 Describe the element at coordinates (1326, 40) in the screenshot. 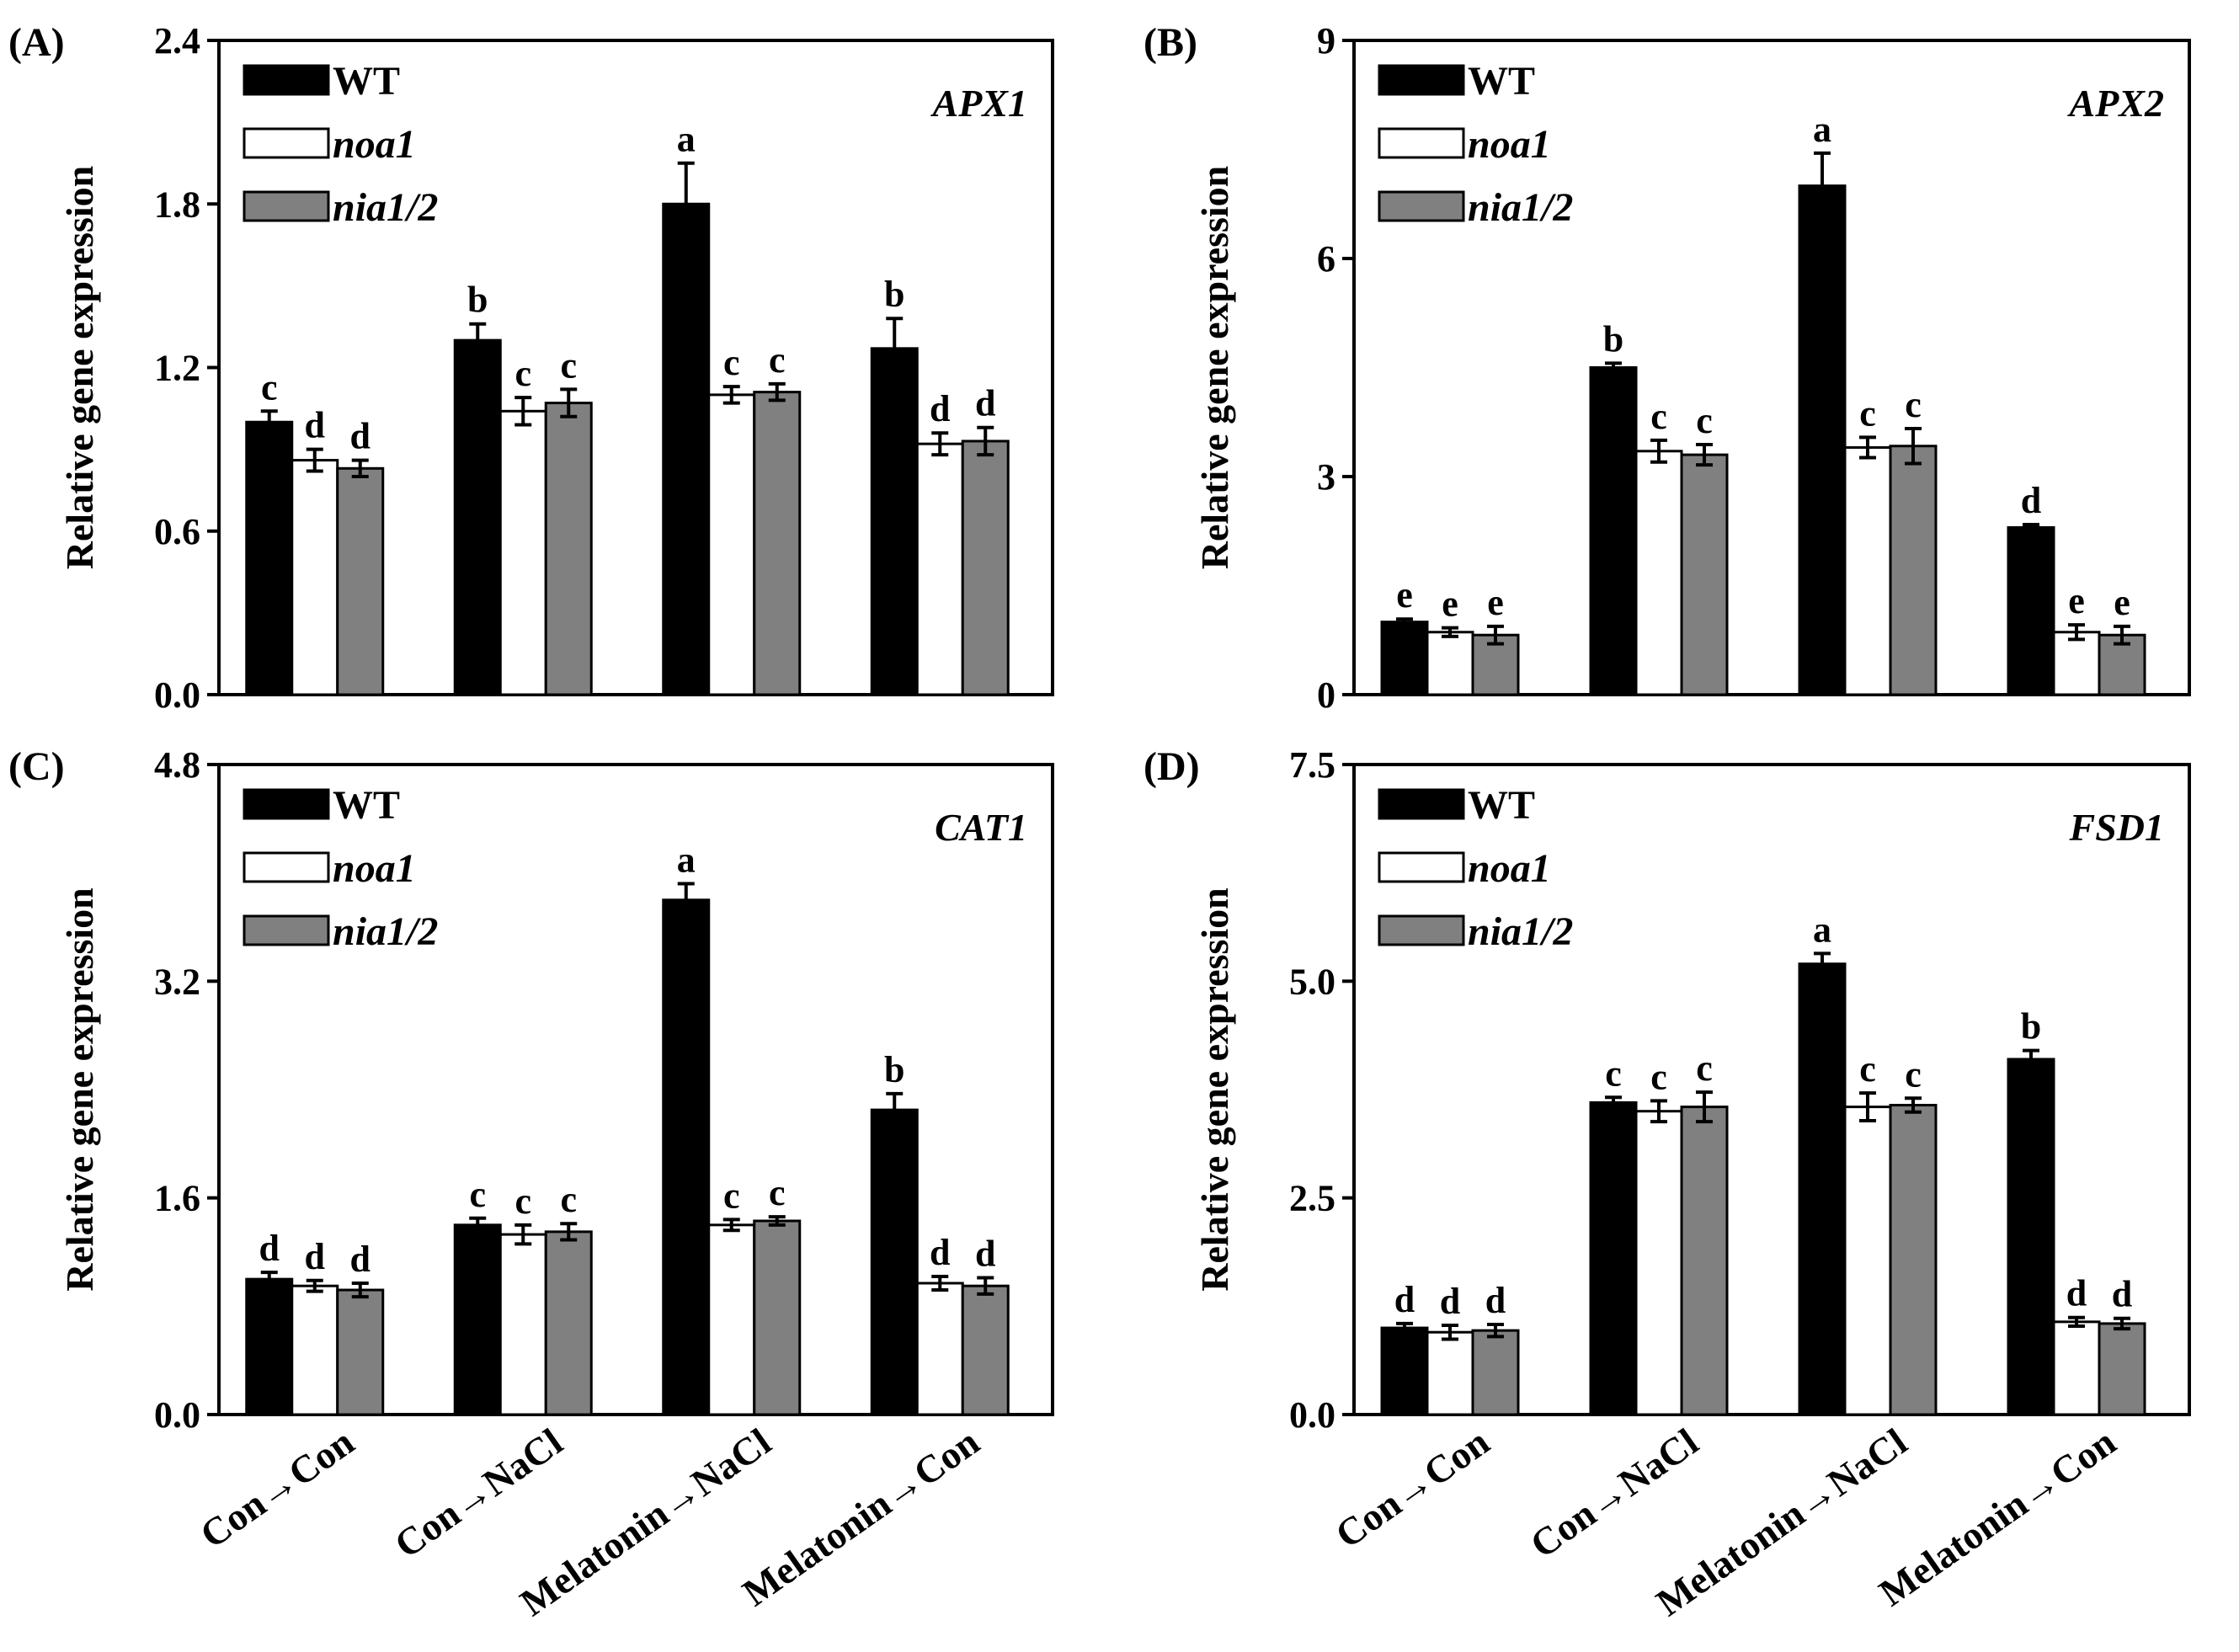

I see `y-tick-label: 9` at that location.